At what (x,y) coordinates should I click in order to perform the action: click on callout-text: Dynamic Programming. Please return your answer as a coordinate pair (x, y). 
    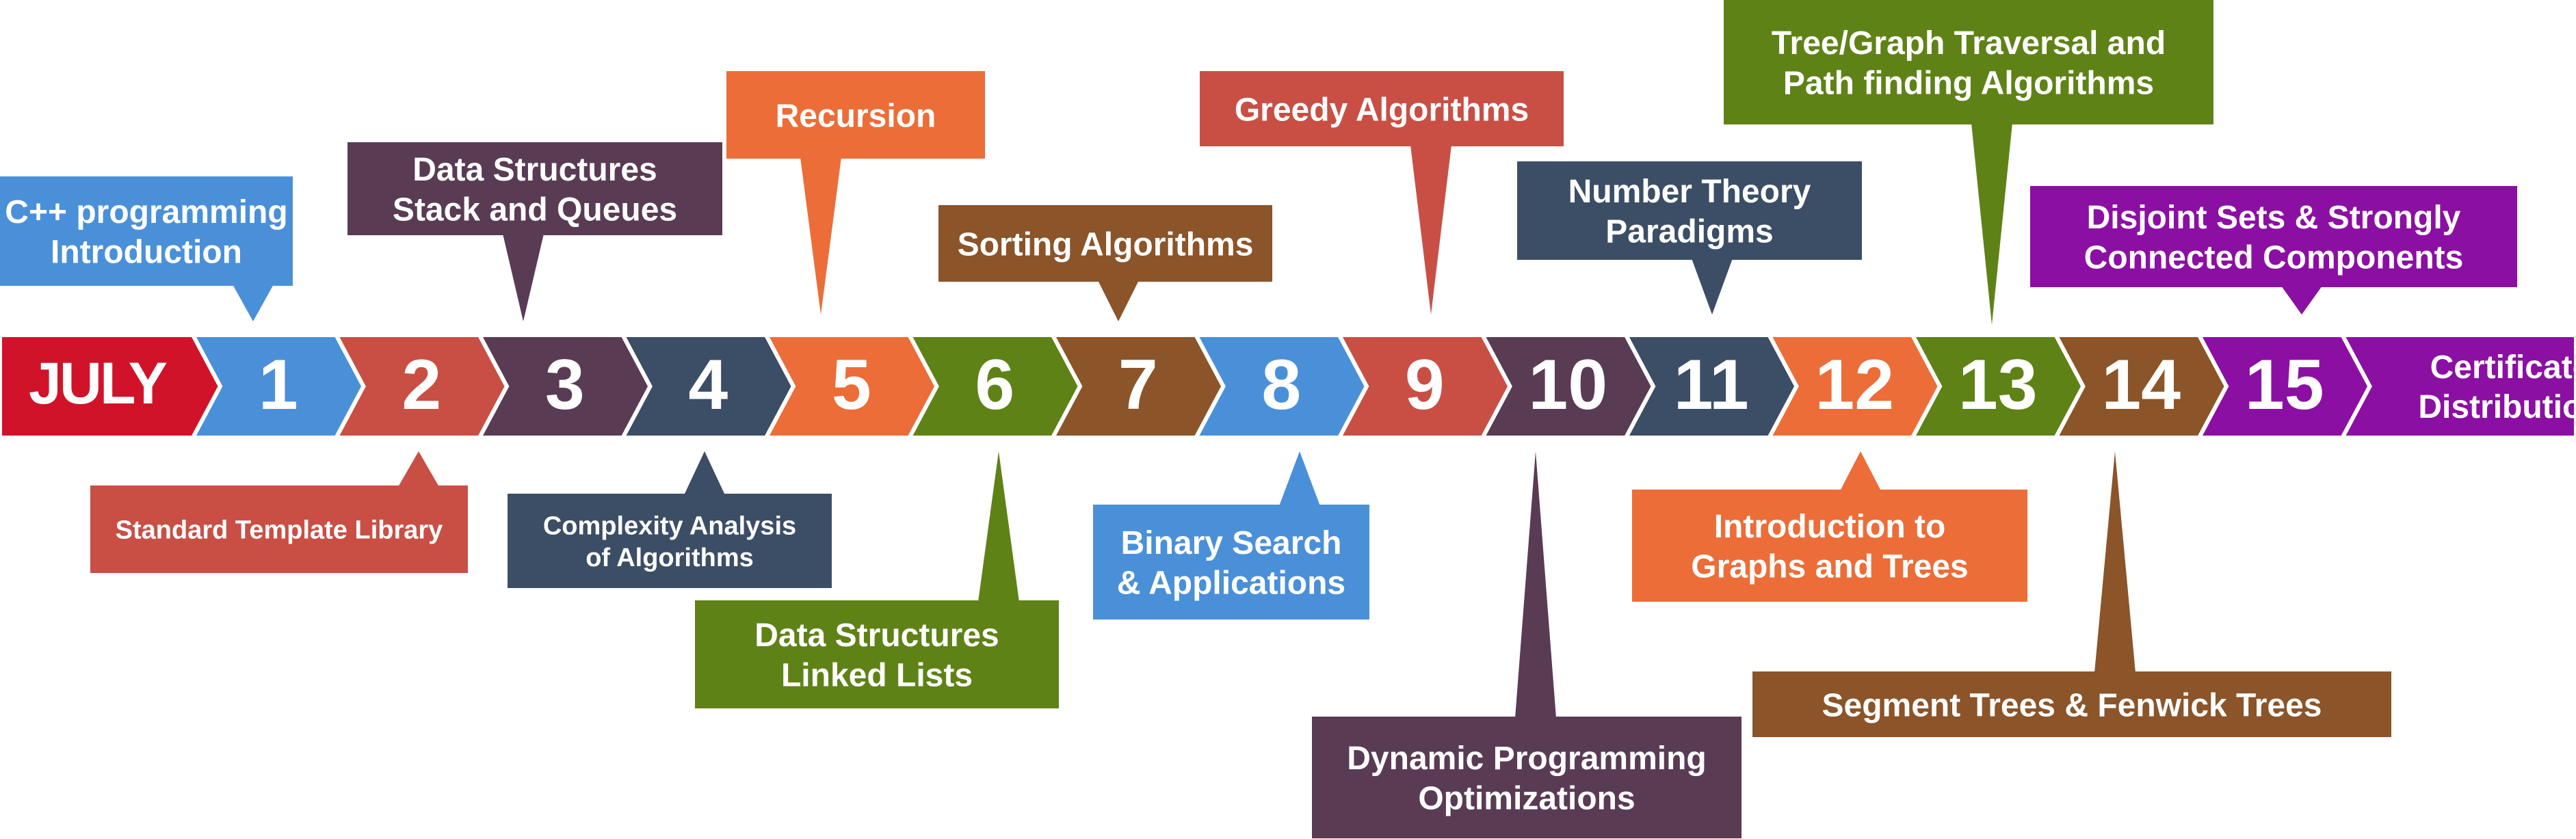
    Looking at the image, I should click on (1526, 759).